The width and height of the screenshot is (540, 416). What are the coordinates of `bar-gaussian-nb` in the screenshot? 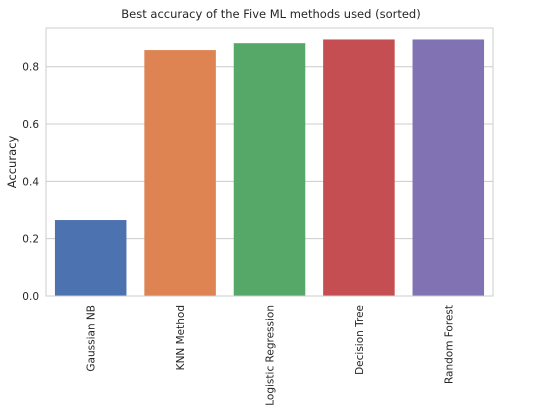 It's located at (90, 258).